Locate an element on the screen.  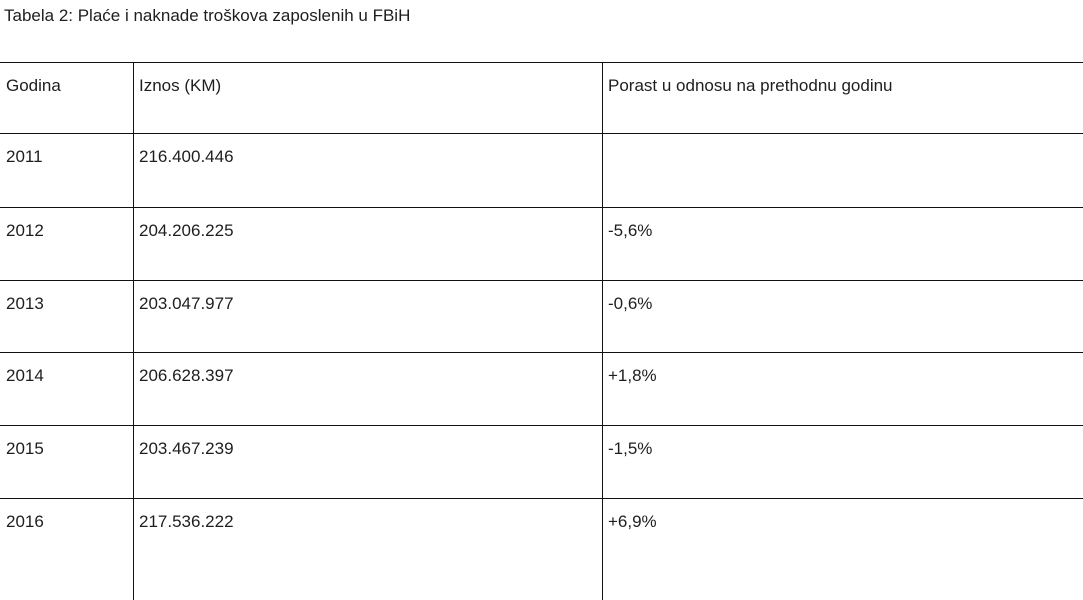
column-header: Iznos (KM) is located at coordinates (180, 85).